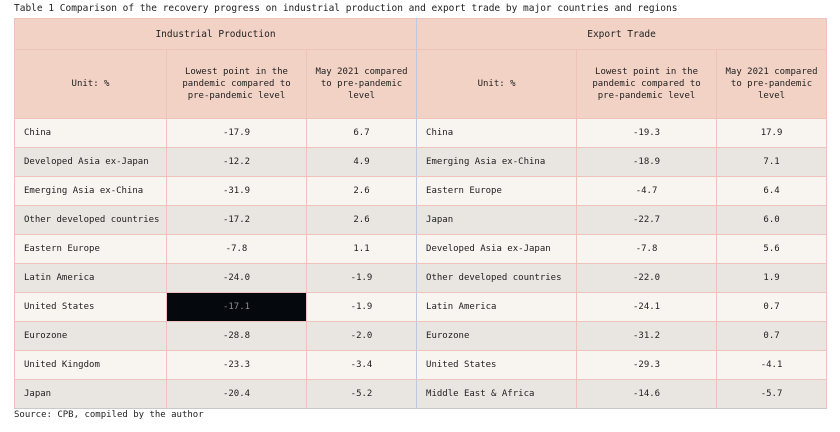  Describe the element at coordinates (497, 336) in the screenshot. I see `ex-region: Eurozone` at that location.